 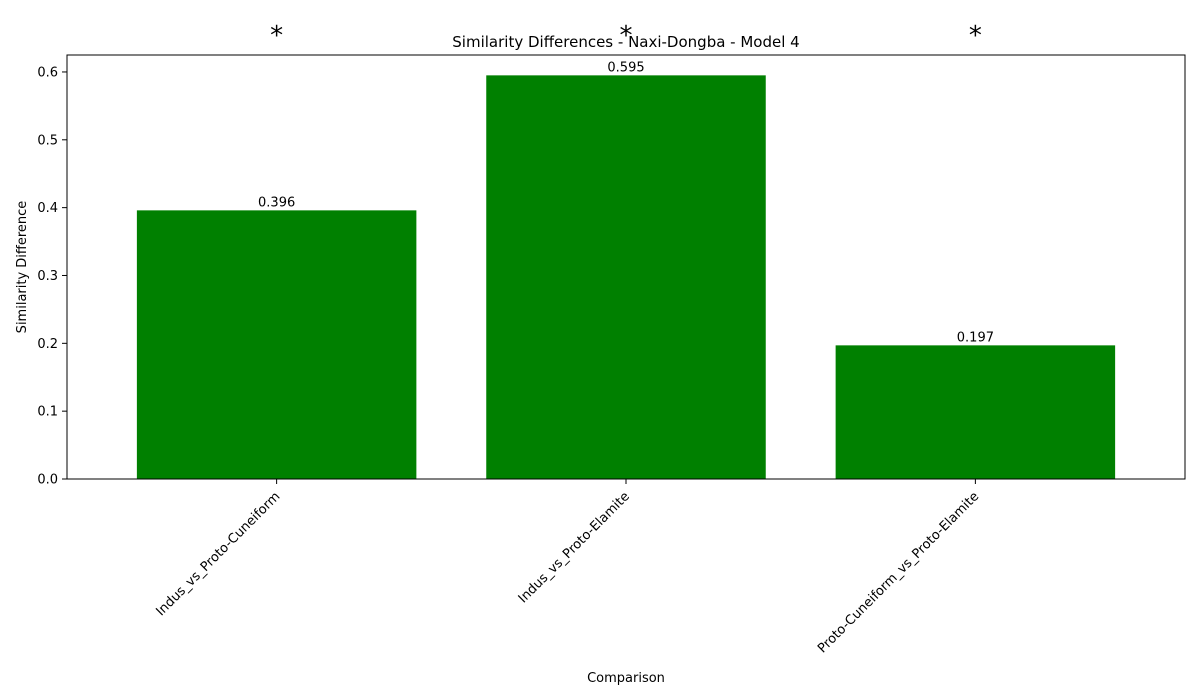 What do you see at coordinates (47, 344) in the screenshot?
I see `y-tick-label: 0.2` at bounding box center [47, 344].